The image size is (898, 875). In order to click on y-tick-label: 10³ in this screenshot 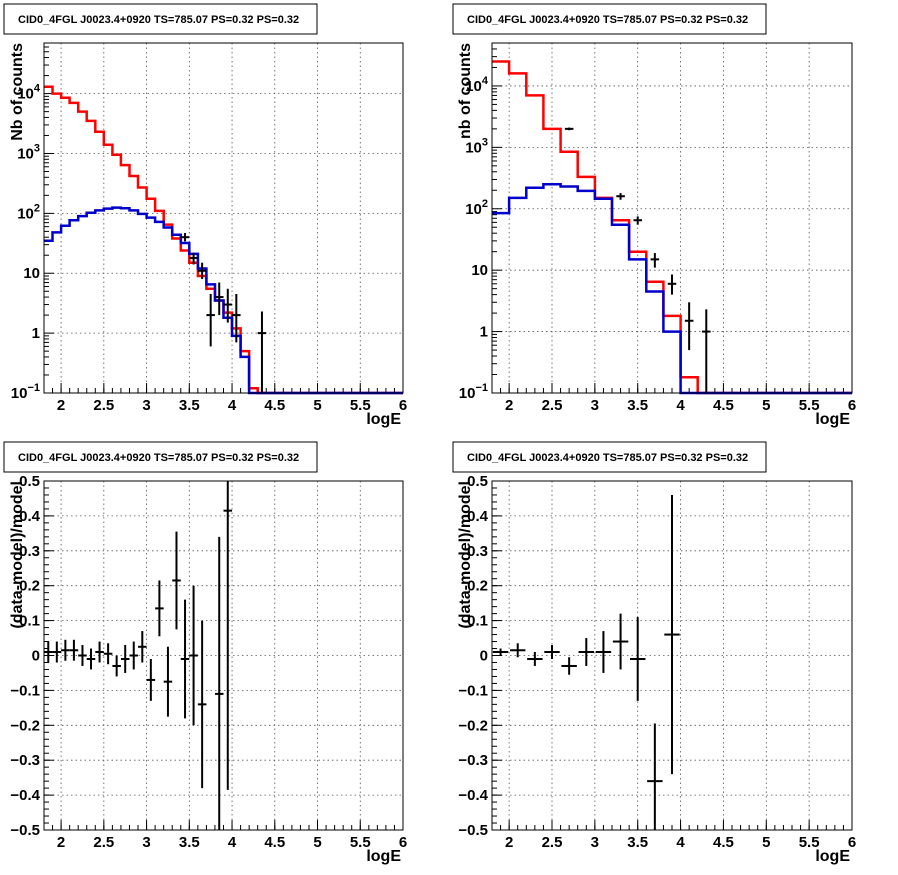, I will do `click(476, 146)`.